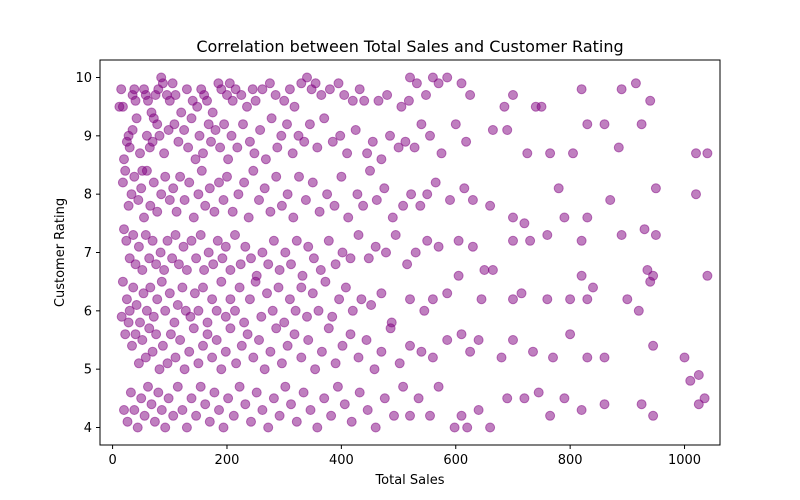 The width and height of the screenshot is (800, 500). I want to click on y-axis-label: Customer Rating, so click(60, 252).